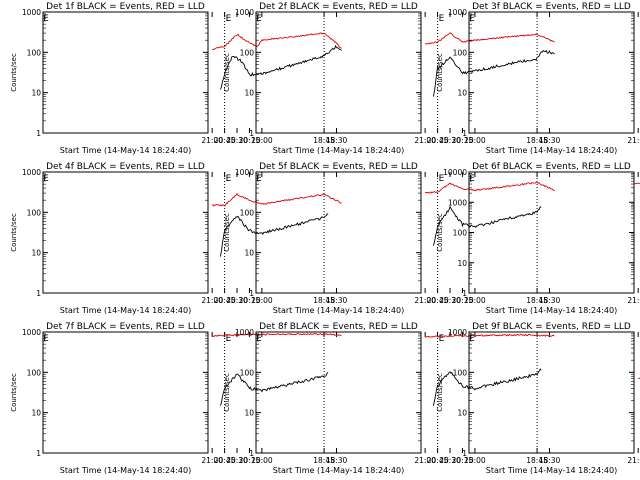 The image size is (640, 480). What do you see at coordinates (338, 7) in the screenshot?
I see `panel-title: Det 2f BLACK = Events, RED = LLD` at bounding box center [338, 7].